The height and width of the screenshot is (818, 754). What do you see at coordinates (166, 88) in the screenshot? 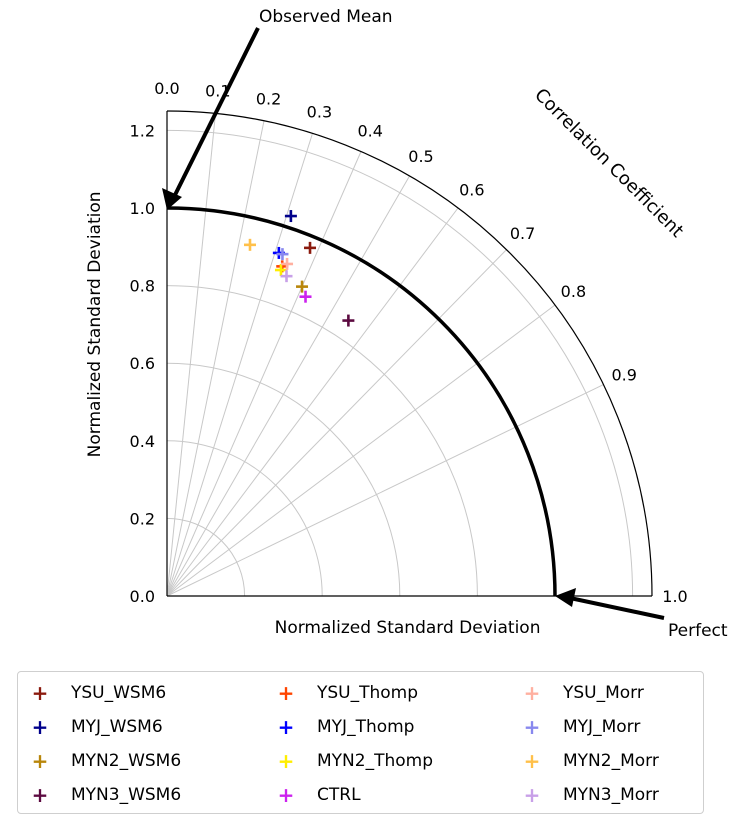
I see `angular-tick-label: 0.0` at bounding box center [166, 88].